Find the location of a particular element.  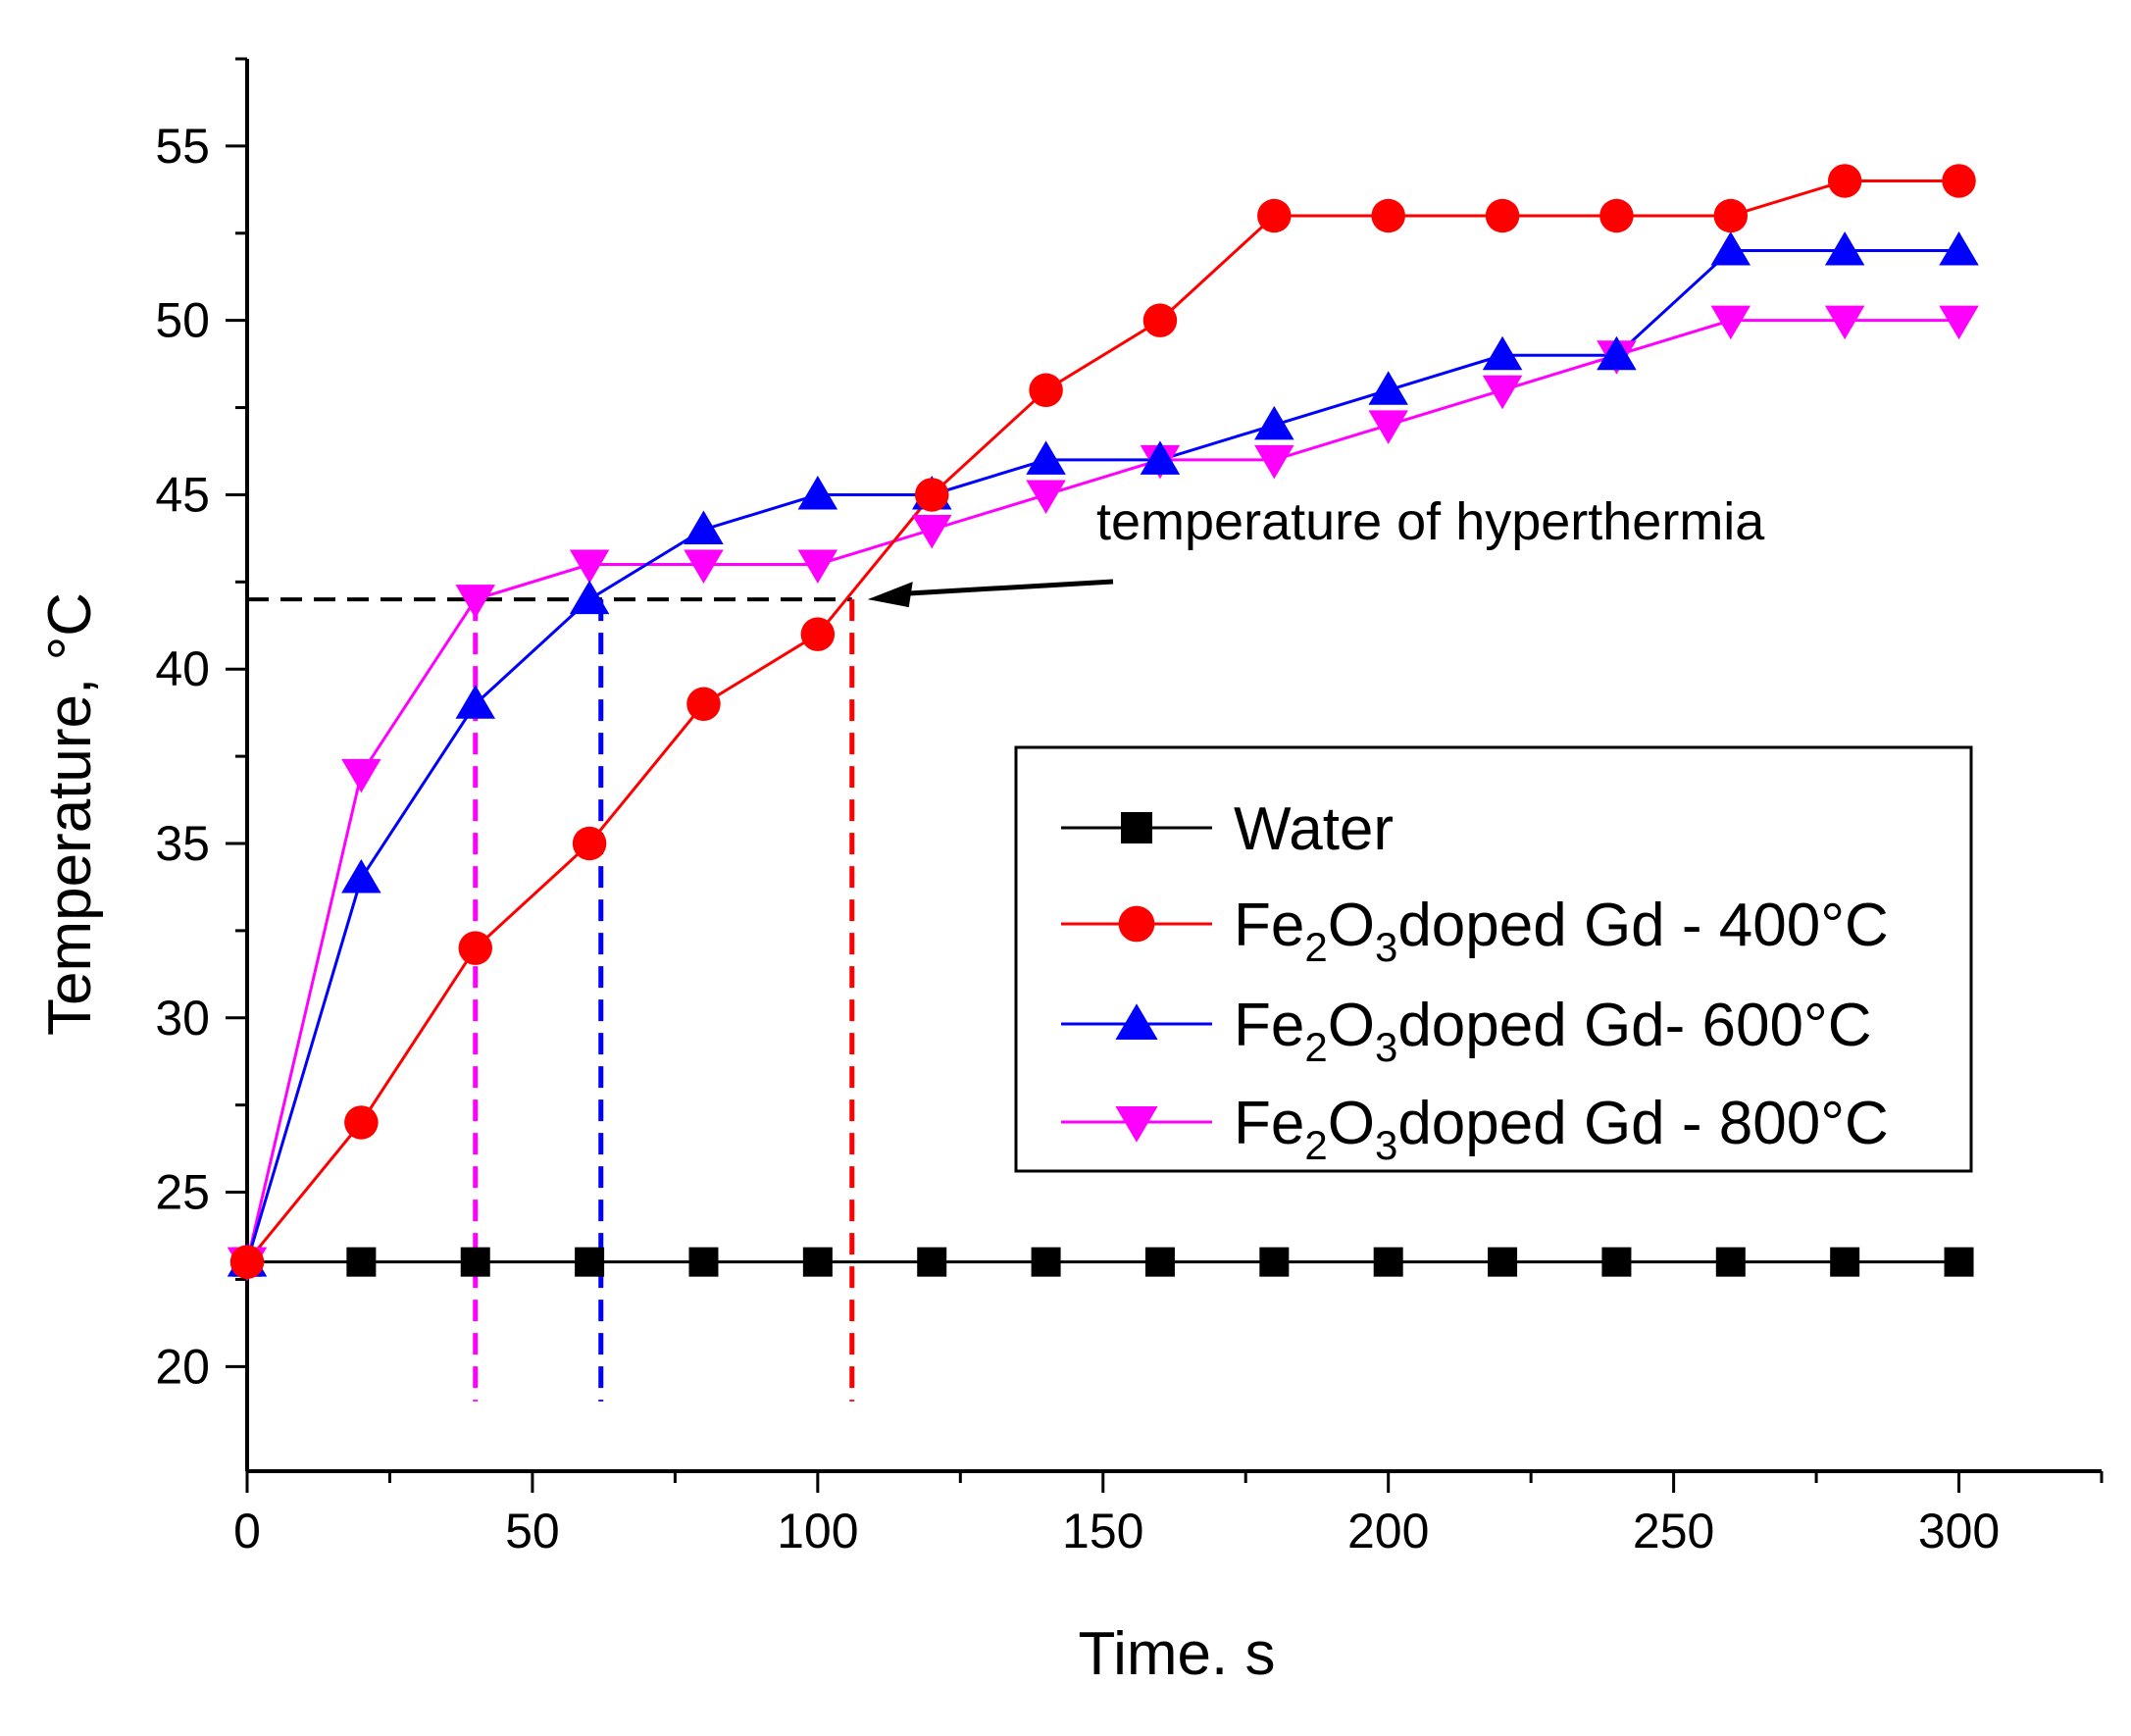

legend-label: Water is located at coordinates (1314, 829).